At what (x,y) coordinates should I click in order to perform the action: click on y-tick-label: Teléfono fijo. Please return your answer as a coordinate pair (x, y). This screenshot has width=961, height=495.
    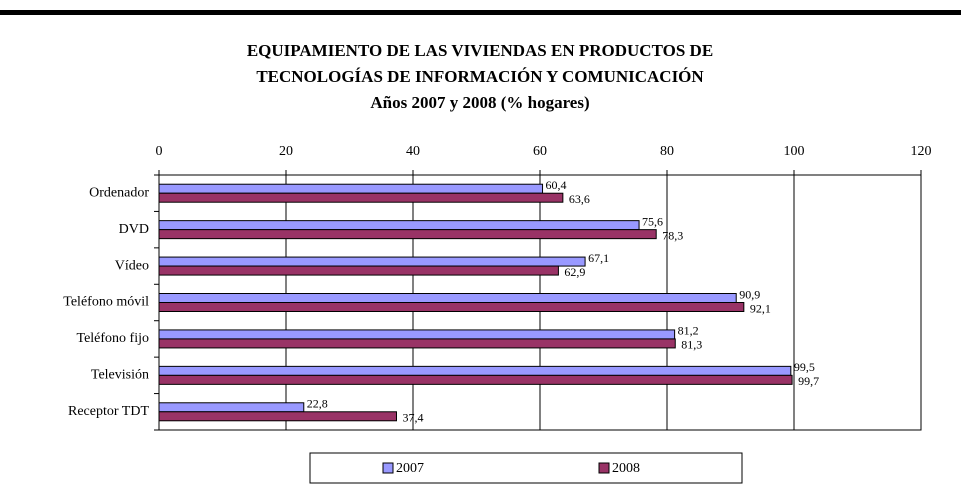
    Looking at the image, I should click on (113, 338).